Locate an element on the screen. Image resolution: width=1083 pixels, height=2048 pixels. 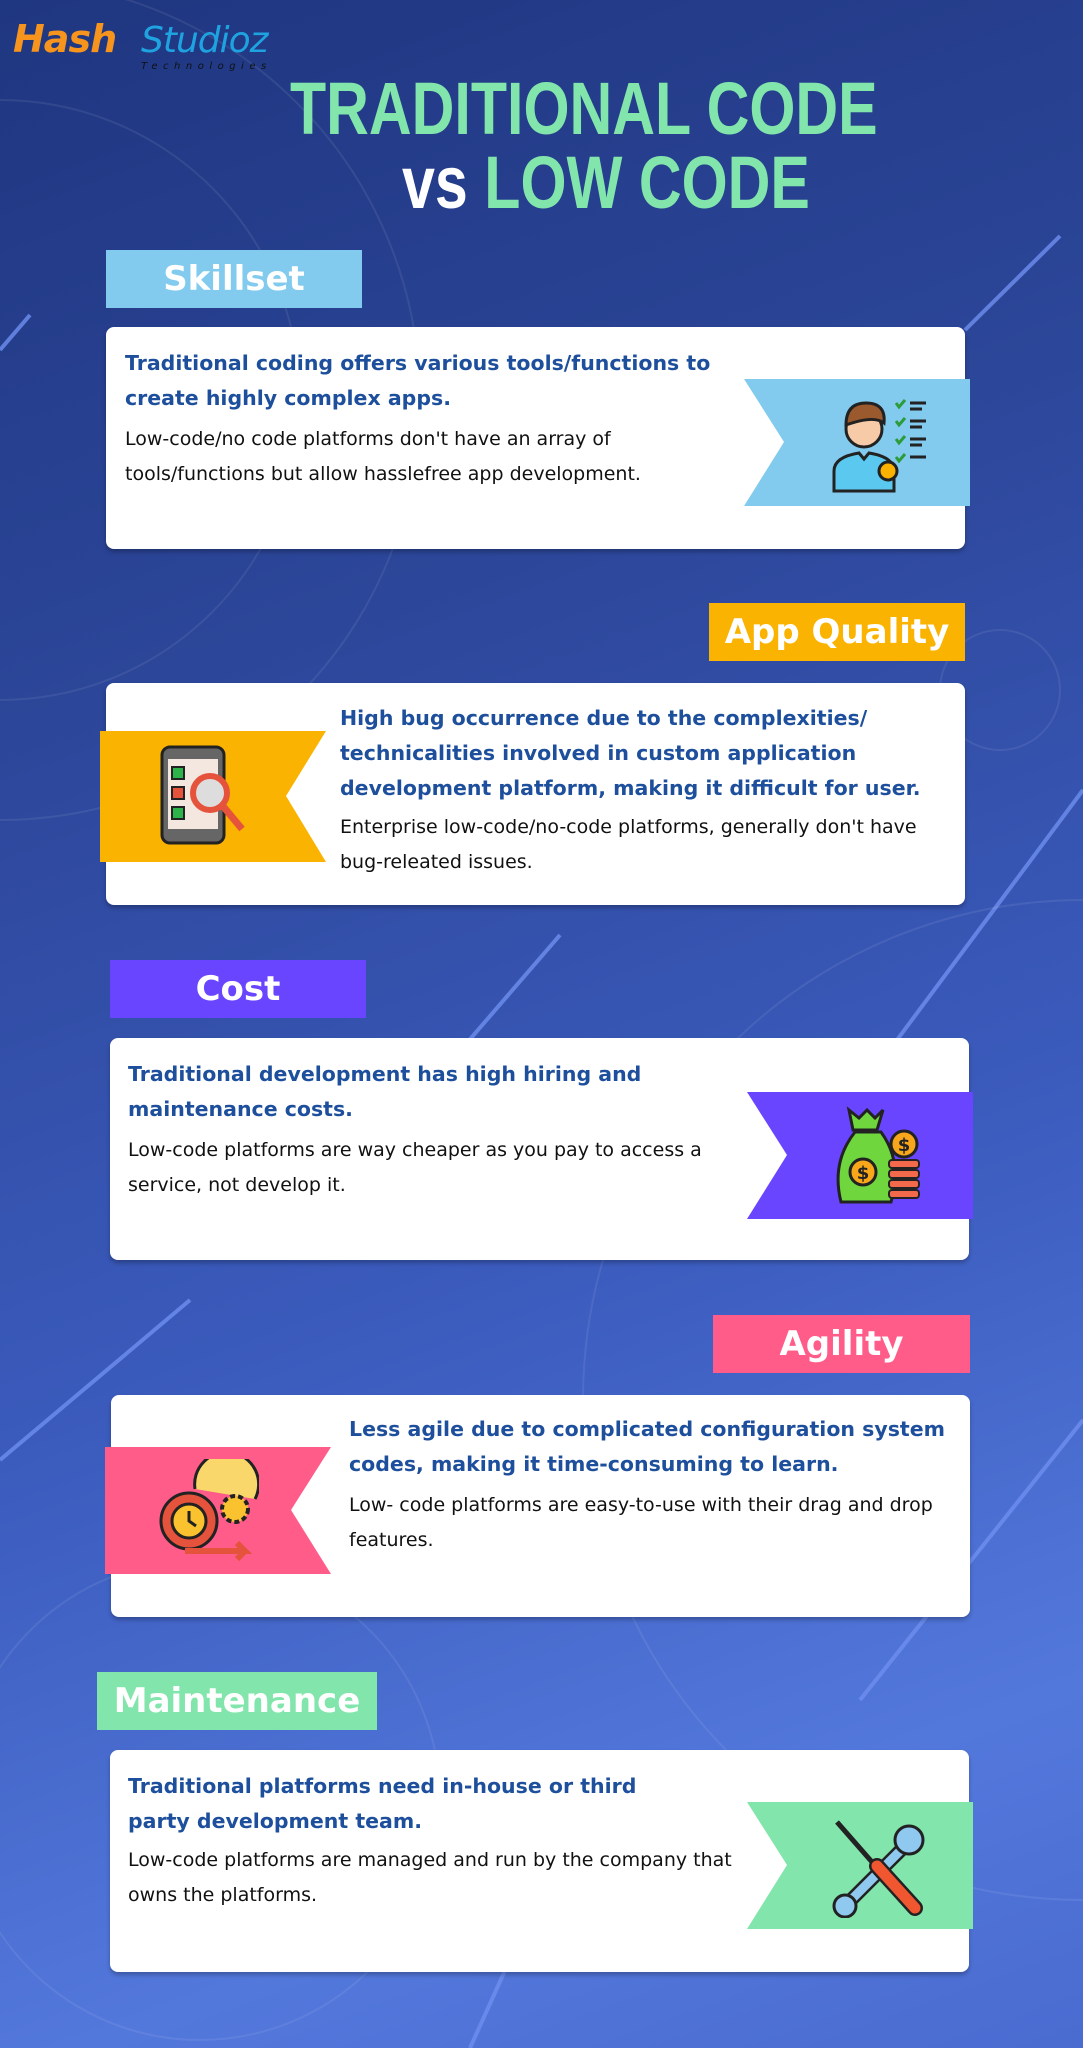
tag-cost: Cost is located at coordinates (238, 989).